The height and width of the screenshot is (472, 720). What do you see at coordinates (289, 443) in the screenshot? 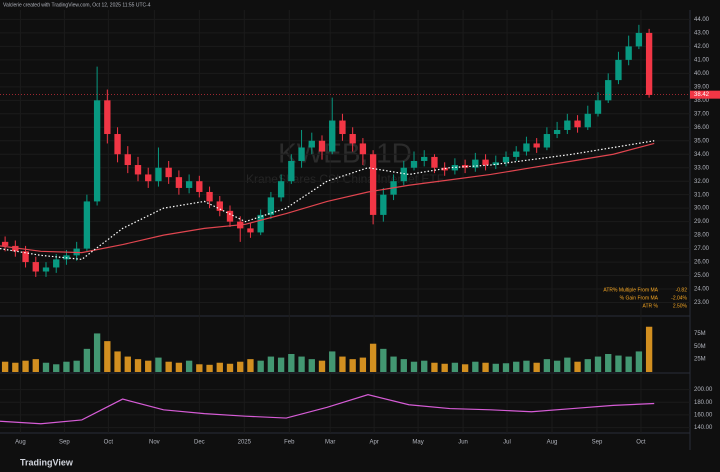
I see `x-tick-label: Feb` at bounding box center [289, 443].